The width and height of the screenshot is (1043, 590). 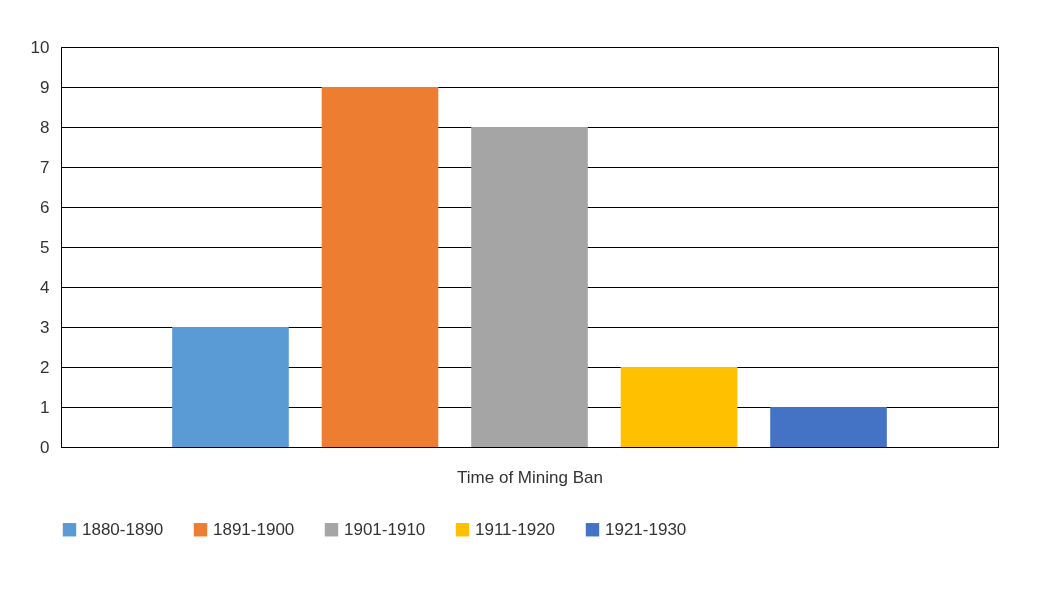 What do you see at coordinates (385, 529) in the screenshot?
I see `legend-label: 1901-1910` at bounding box center [385, 529].